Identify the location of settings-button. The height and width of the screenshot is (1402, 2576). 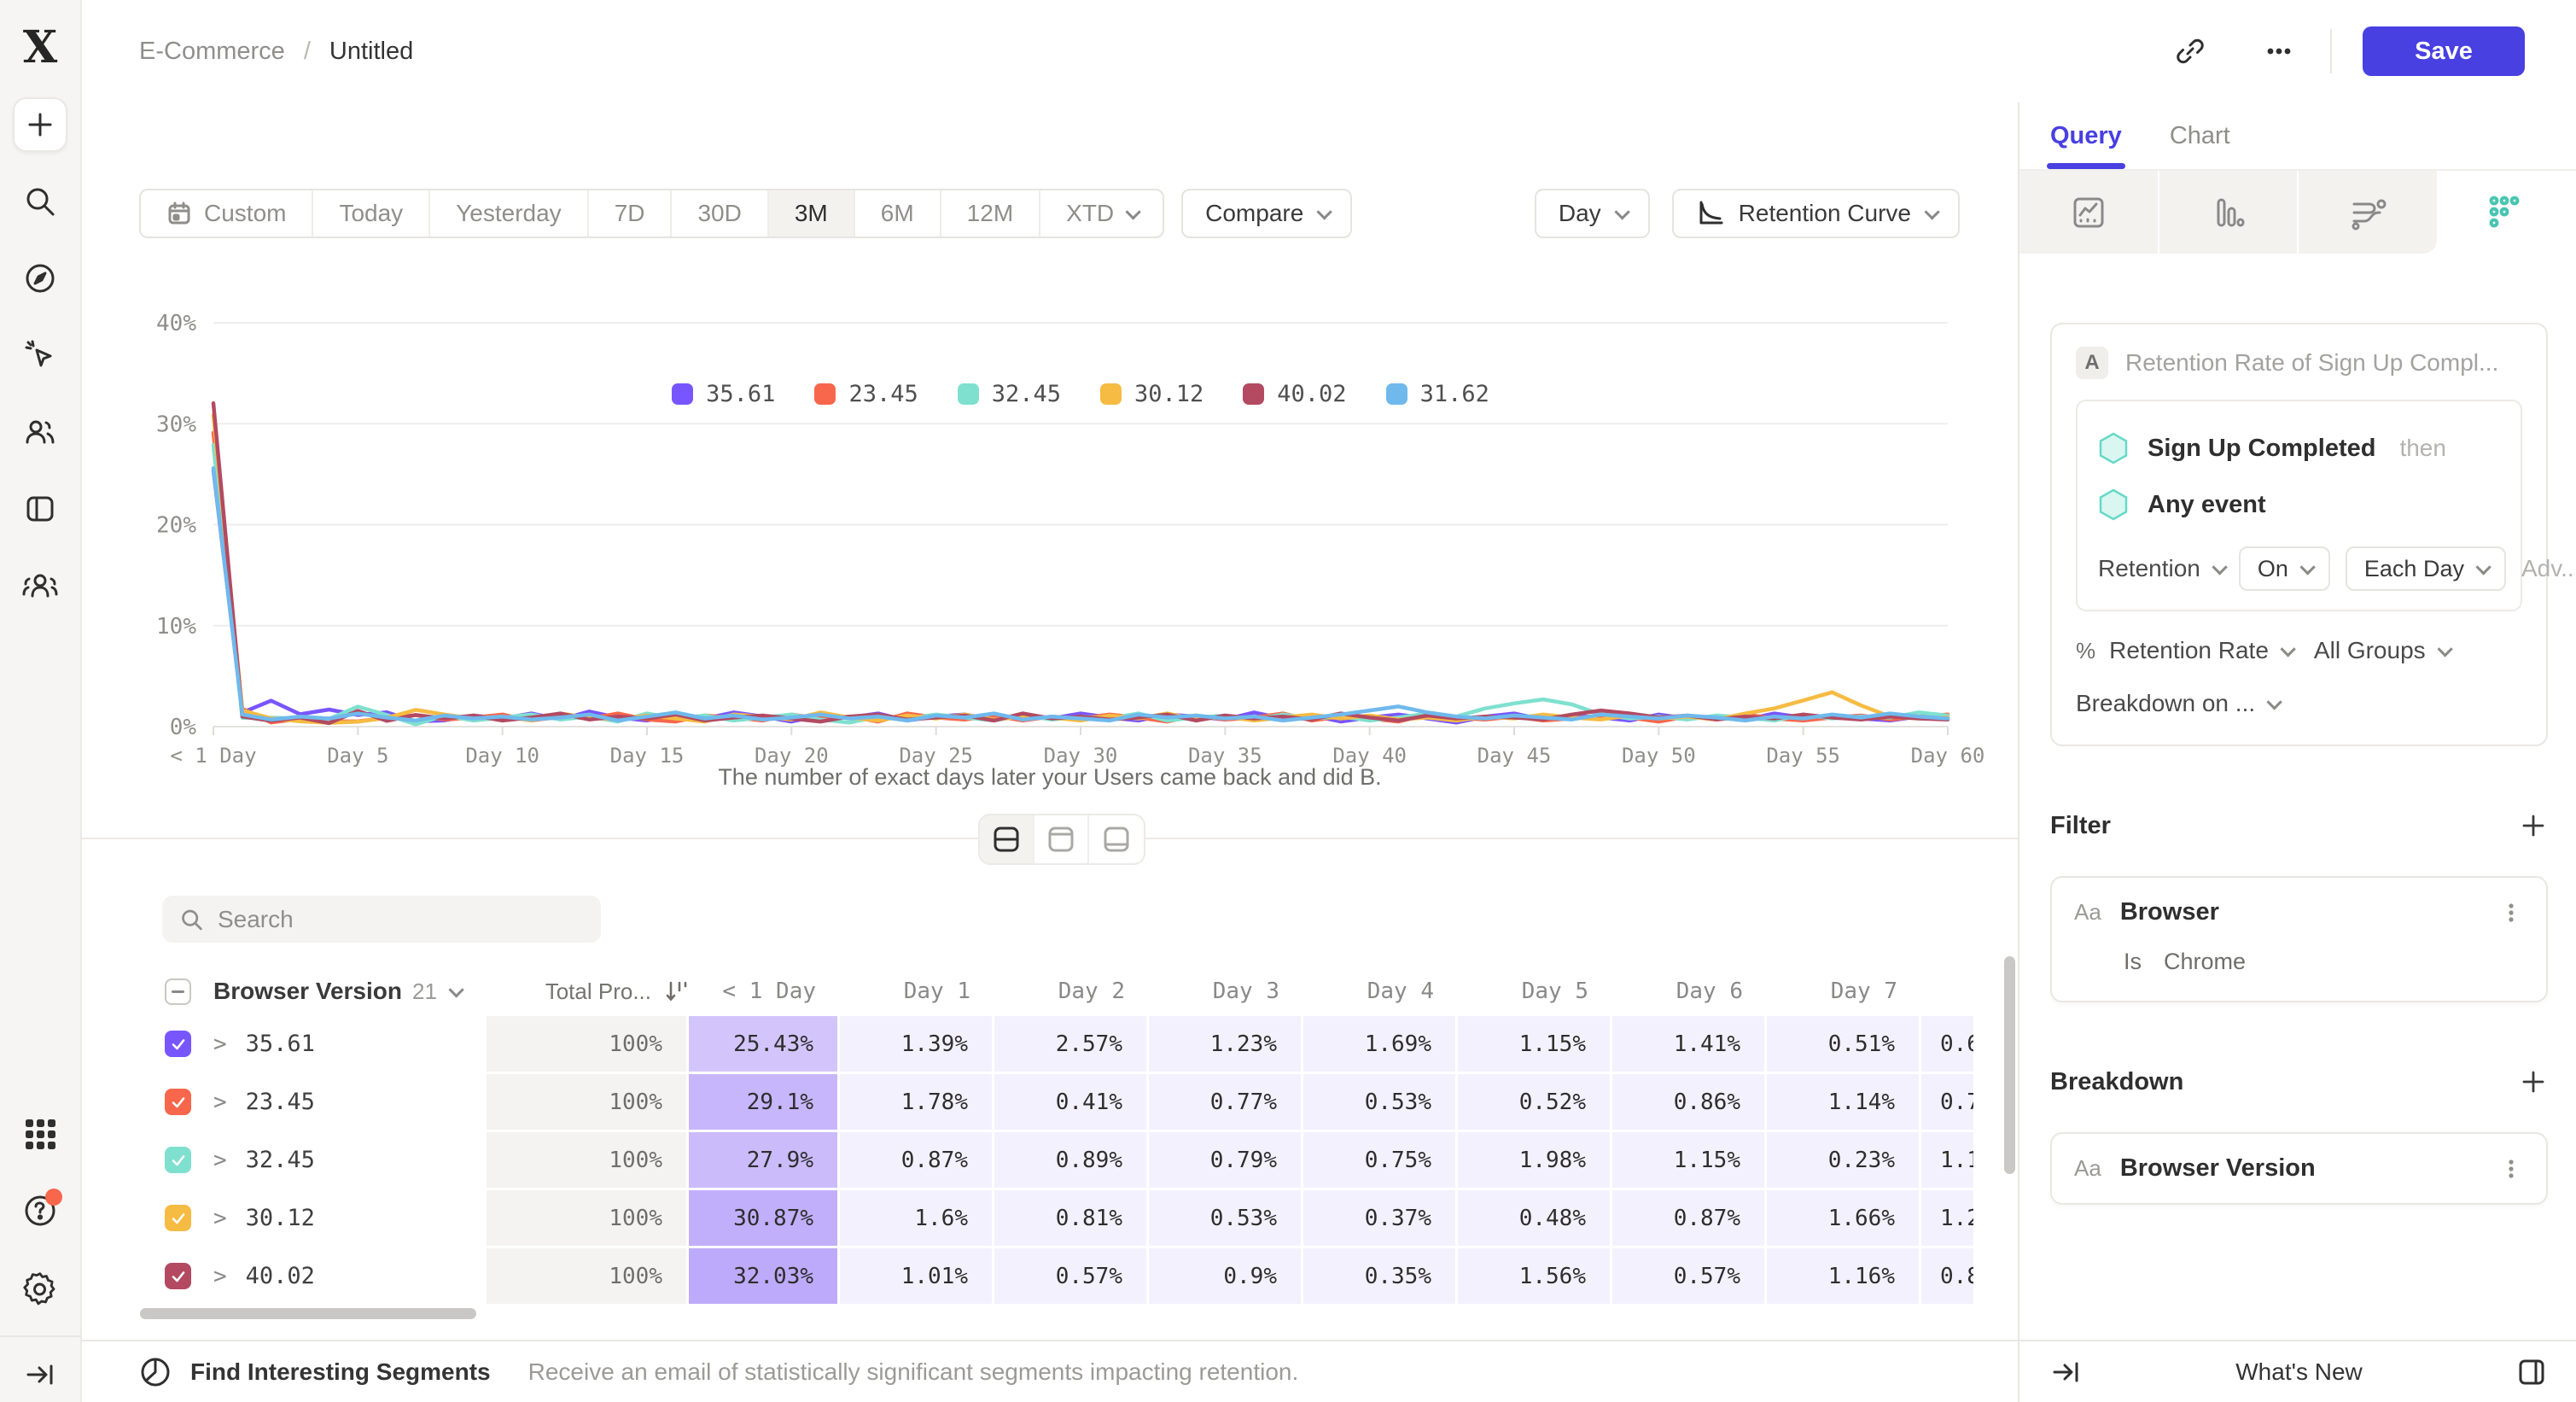
(40, 1288).